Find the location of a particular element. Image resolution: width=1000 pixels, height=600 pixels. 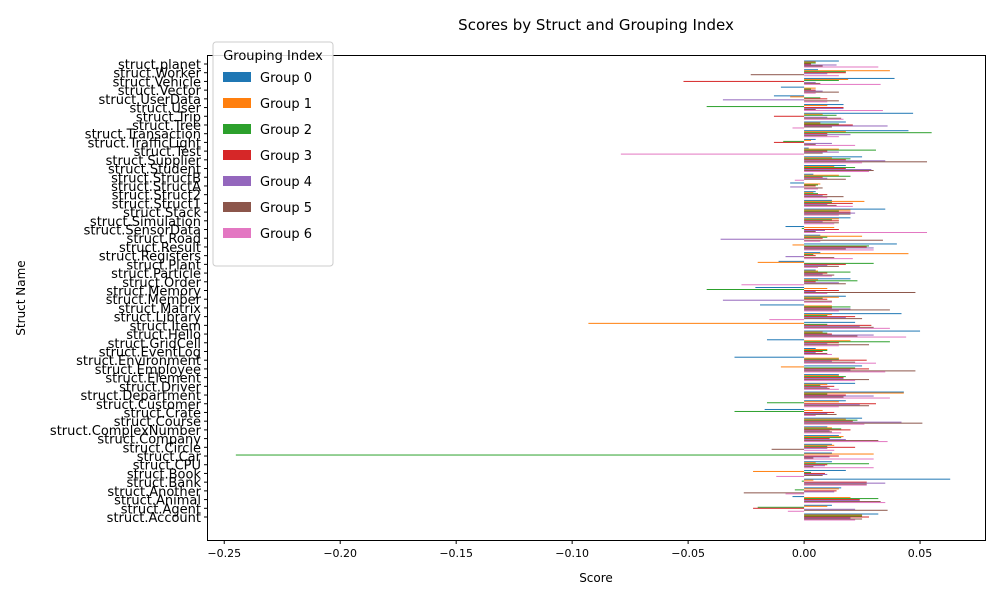

bar-group1-struct.Road is located at coordinates (833, 236).